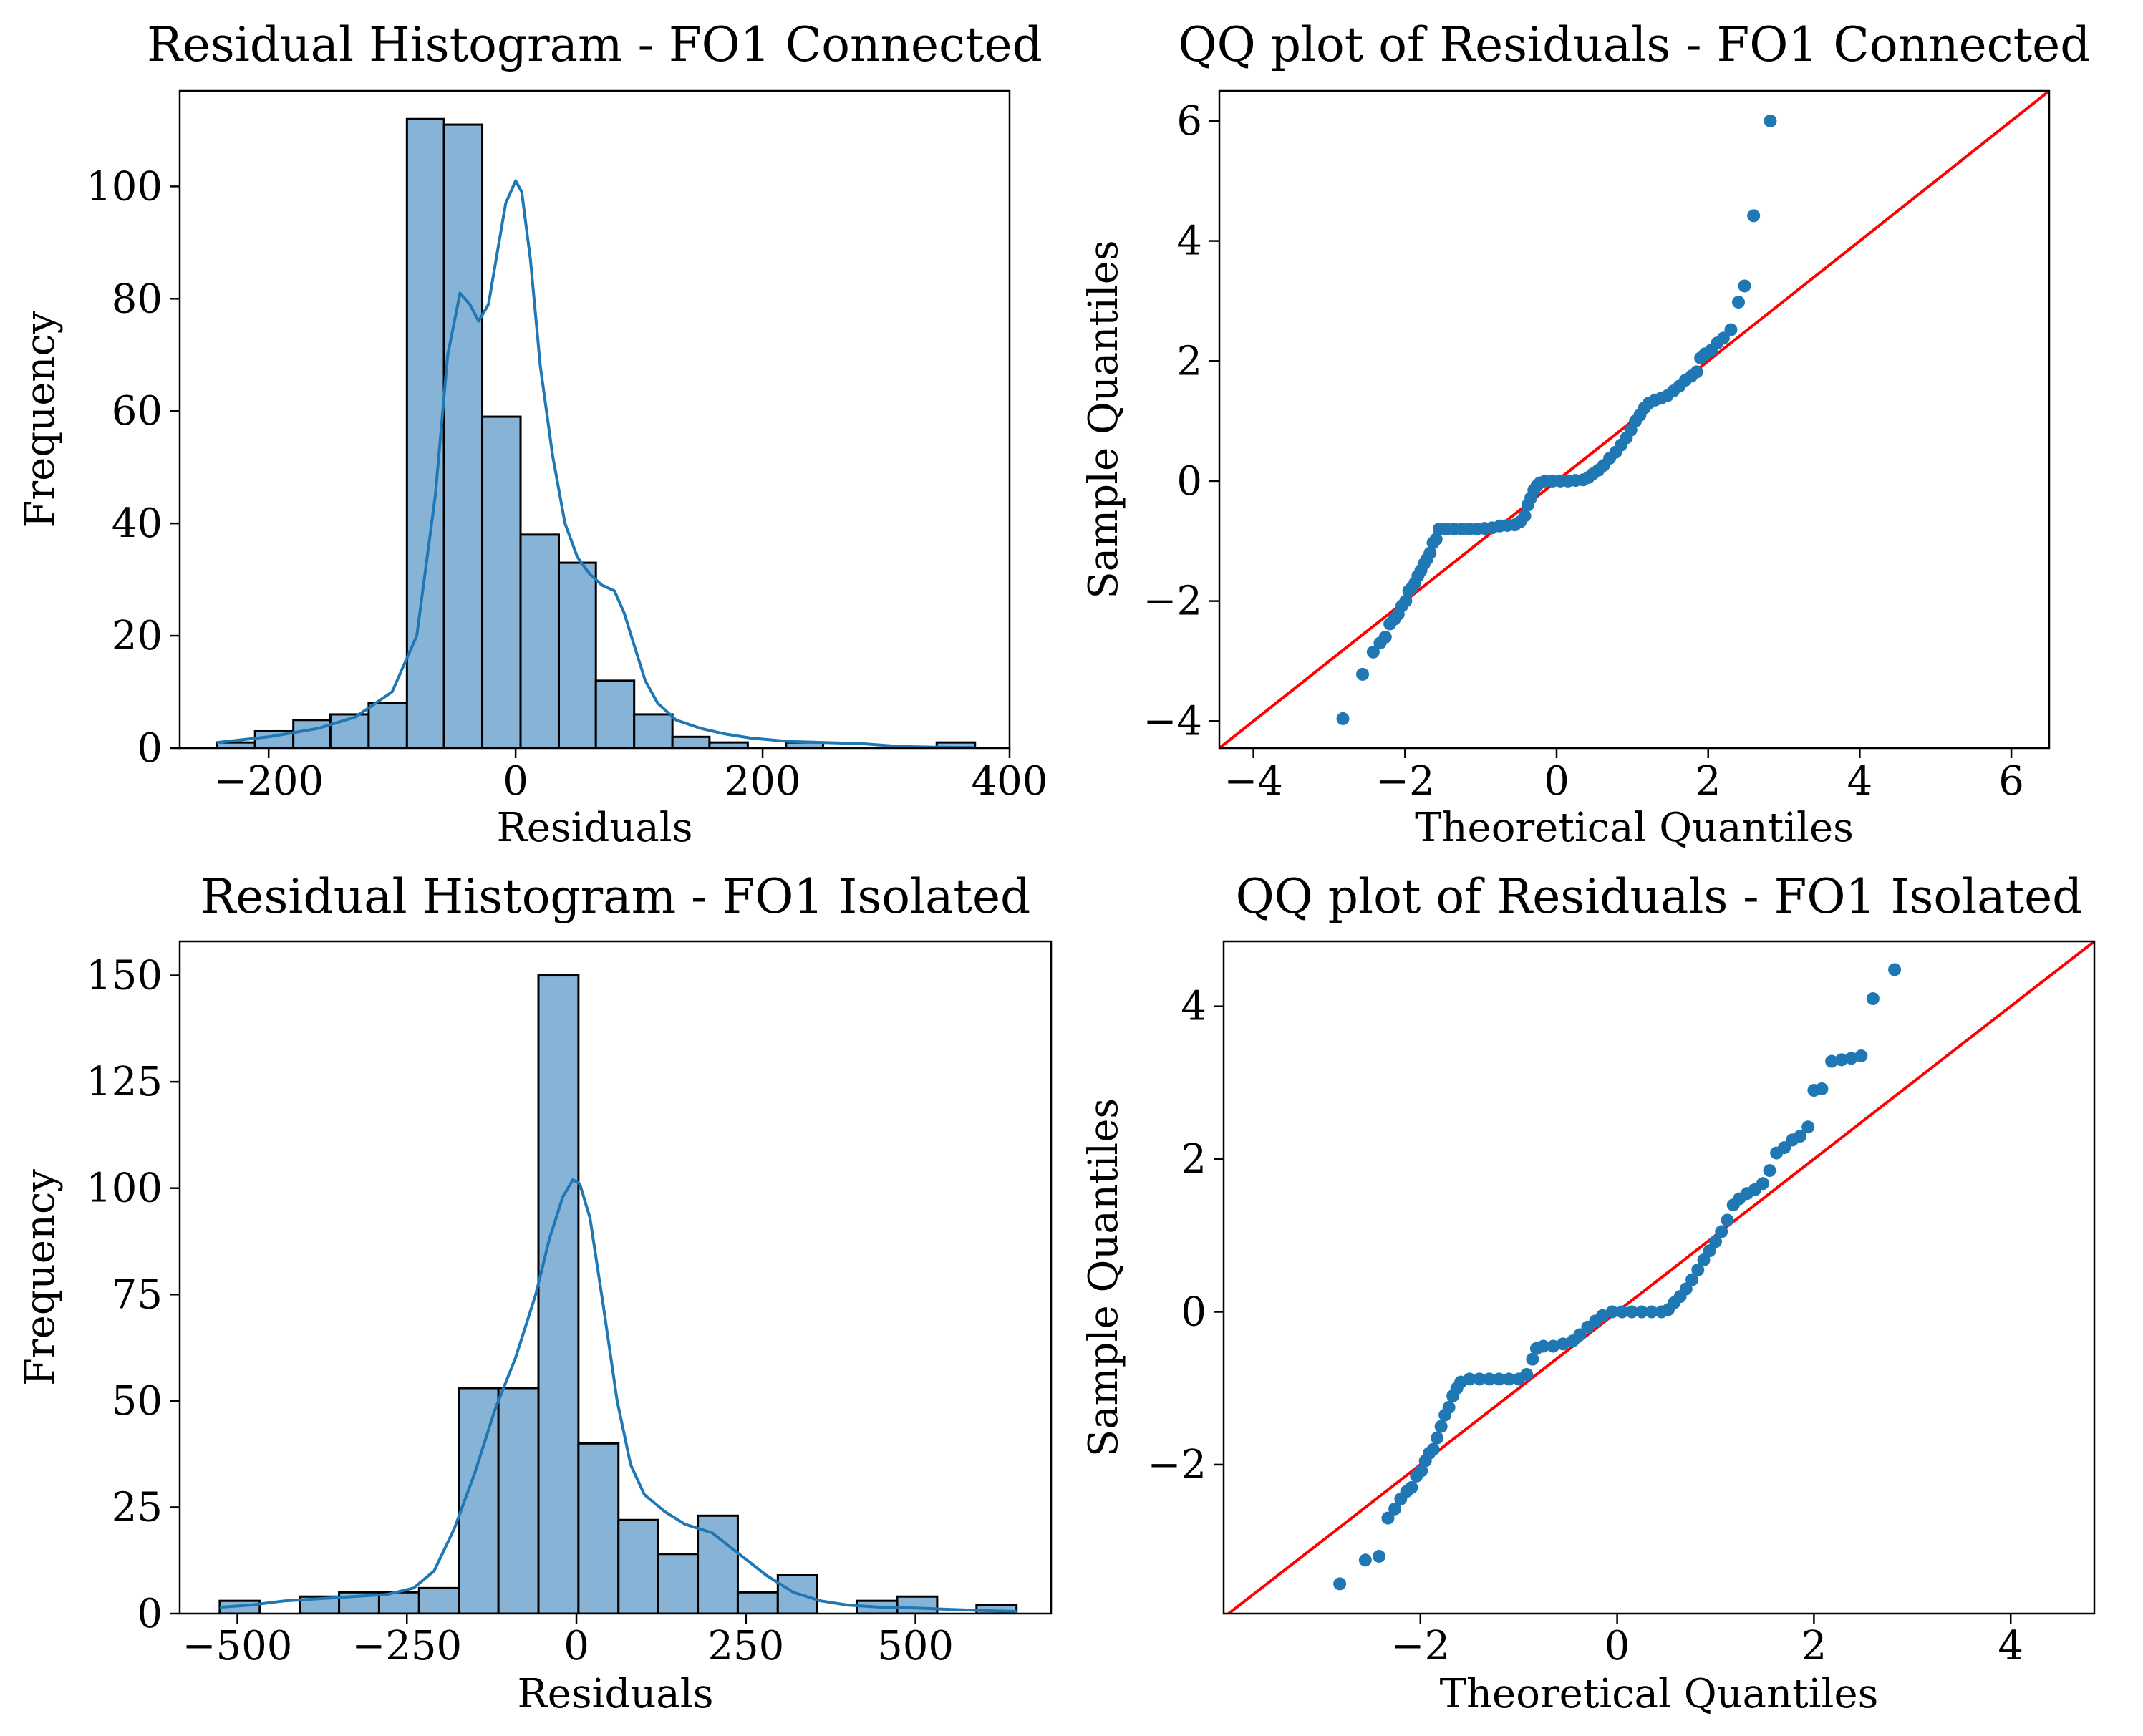 The width and height of the screenshot is (2143, 1736). I want to click on chart-title: QQ plot of Residuals - FO1 Isolated, so click(1660, 896).